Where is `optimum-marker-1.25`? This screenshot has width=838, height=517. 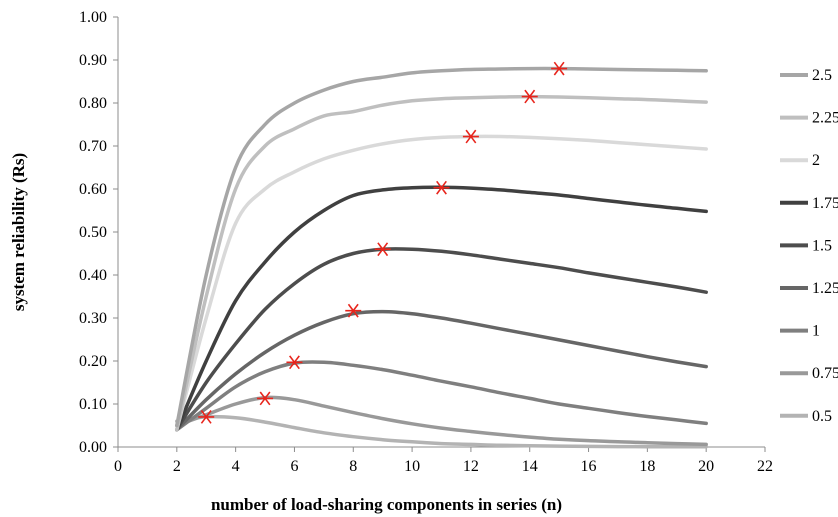 optimum-marker-1.25 is located at coordinates (353, 310).